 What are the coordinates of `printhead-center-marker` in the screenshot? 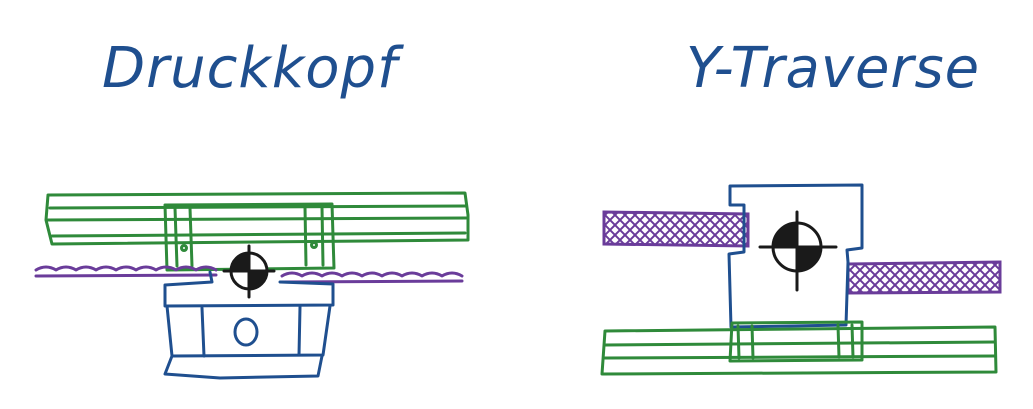 It's located at (249, 271).